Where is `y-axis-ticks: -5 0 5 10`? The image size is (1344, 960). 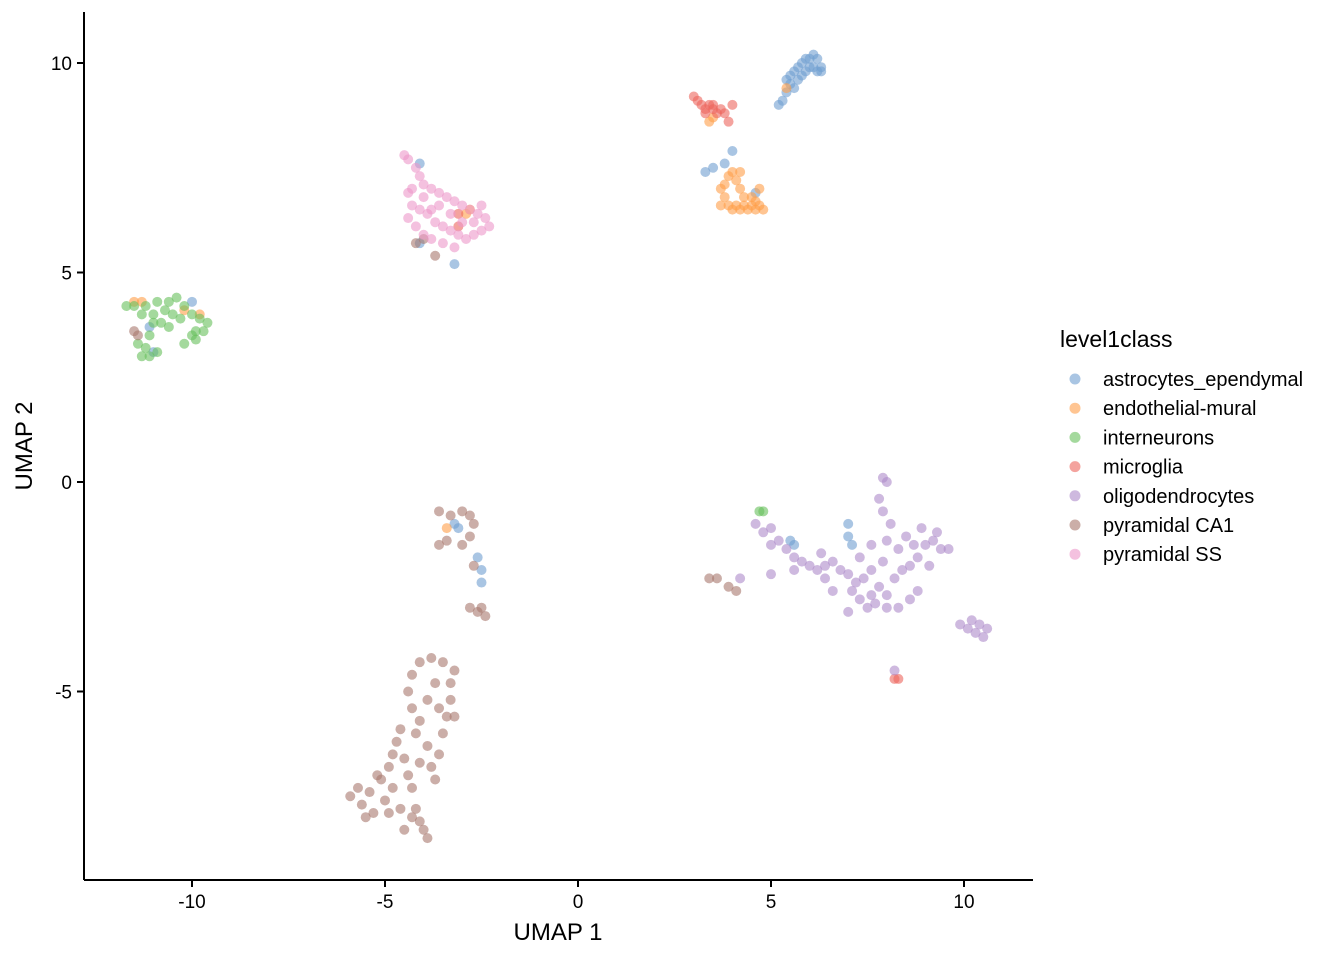
y-axis-ticks: -5 0 5 10 is located at coordinates (67, 379).